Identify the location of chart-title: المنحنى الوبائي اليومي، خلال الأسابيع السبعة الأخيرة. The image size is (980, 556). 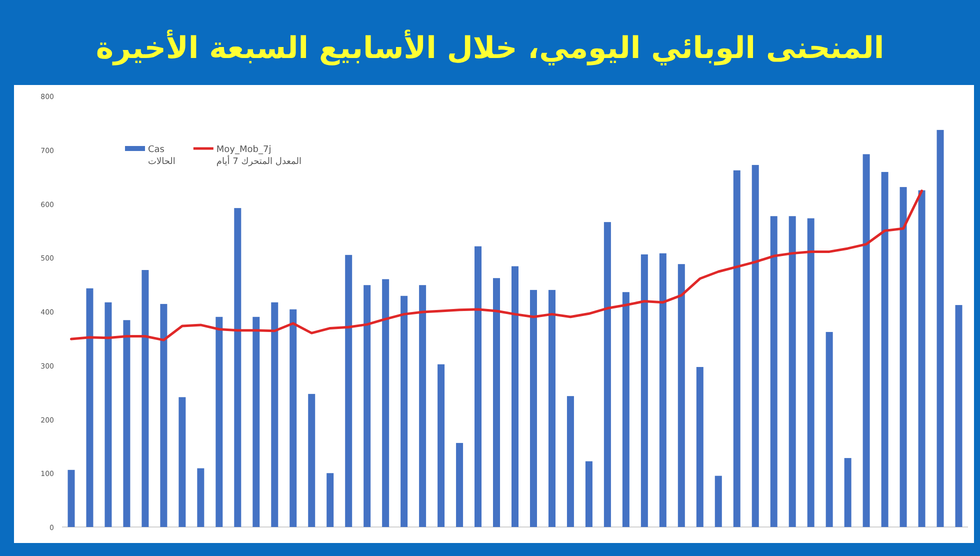
(490, 47).